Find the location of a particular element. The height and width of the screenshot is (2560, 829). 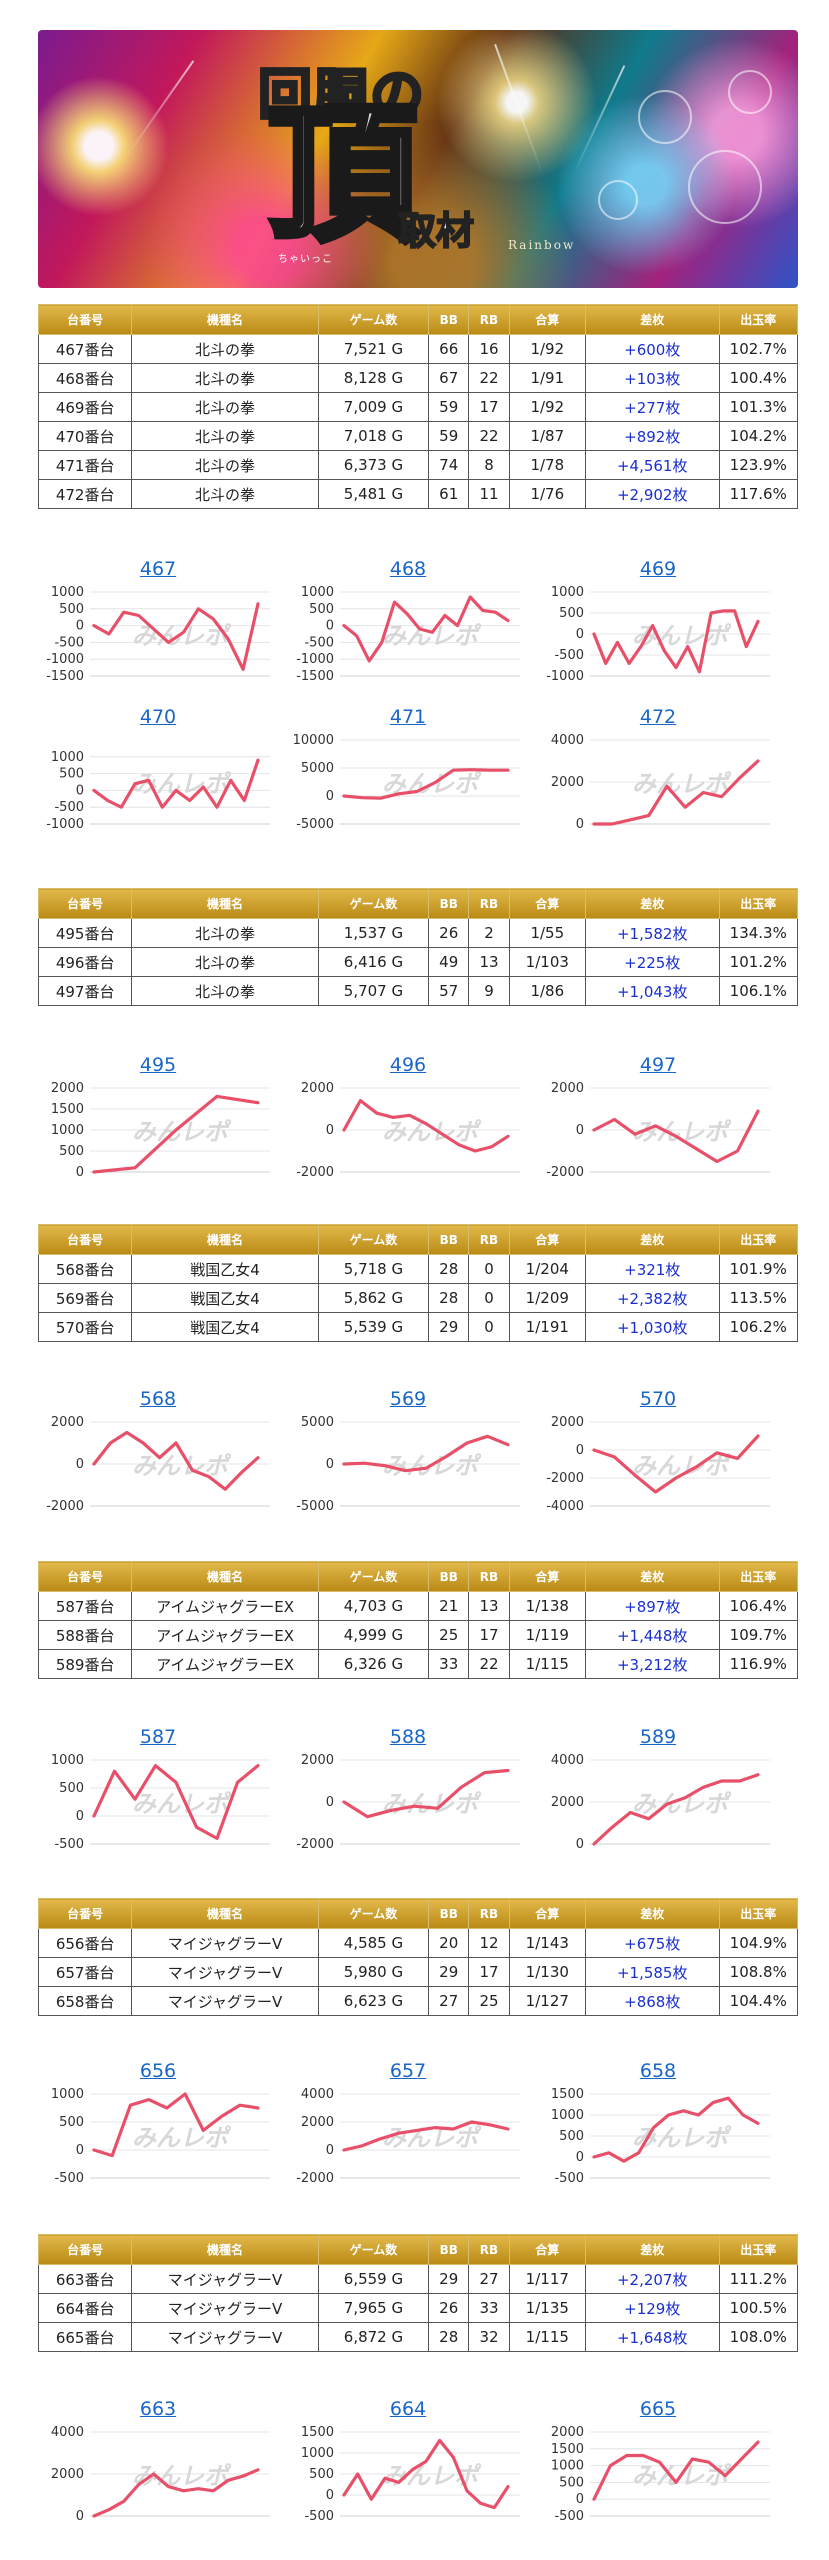

chart-title-link: 664 is located at coordinates (408, 2409).